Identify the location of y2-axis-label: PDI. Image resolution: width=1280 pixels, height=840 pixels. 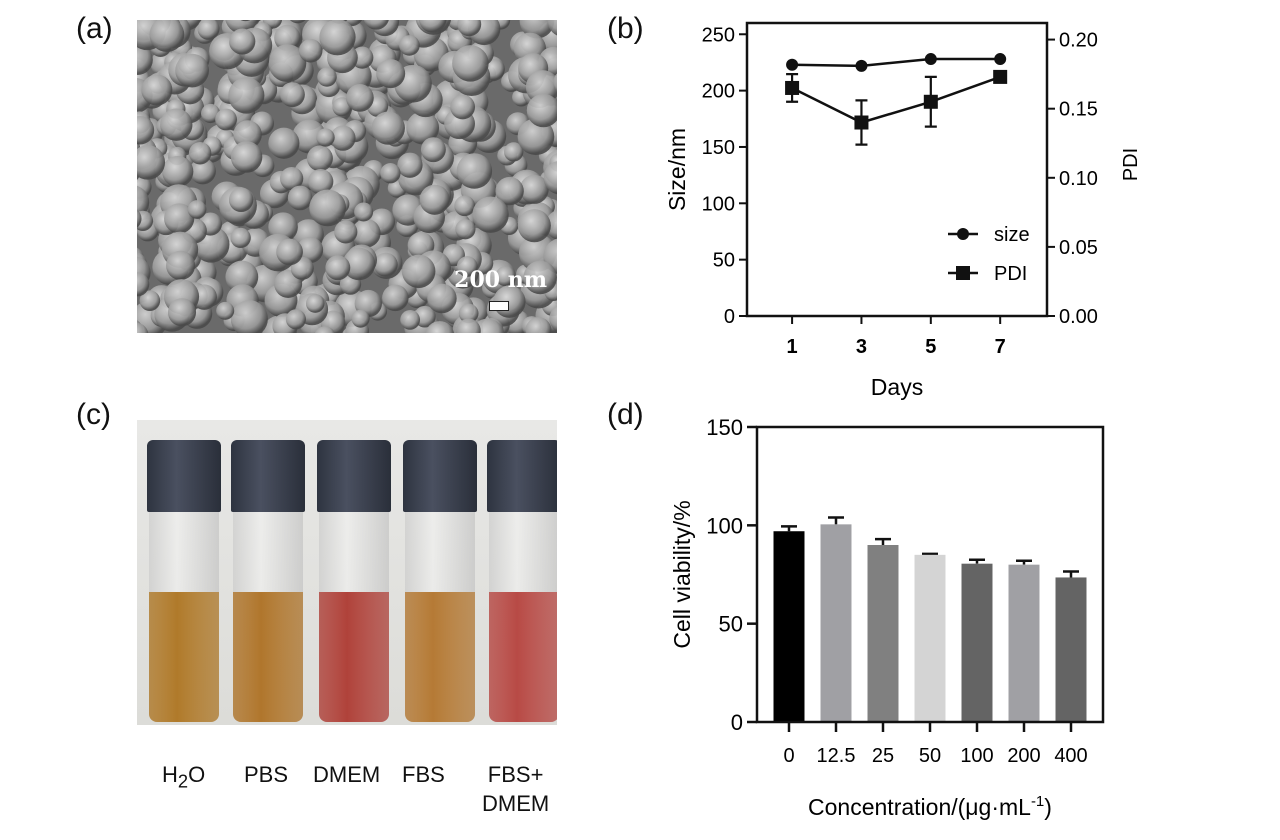
(1131, 164).